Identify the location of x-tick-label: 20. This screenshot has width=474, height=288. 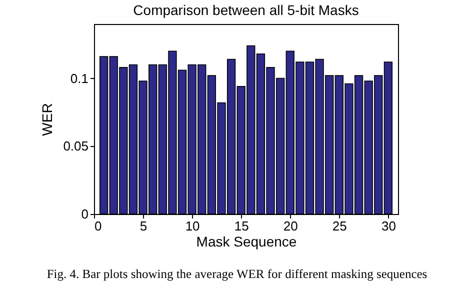
(290, 226).